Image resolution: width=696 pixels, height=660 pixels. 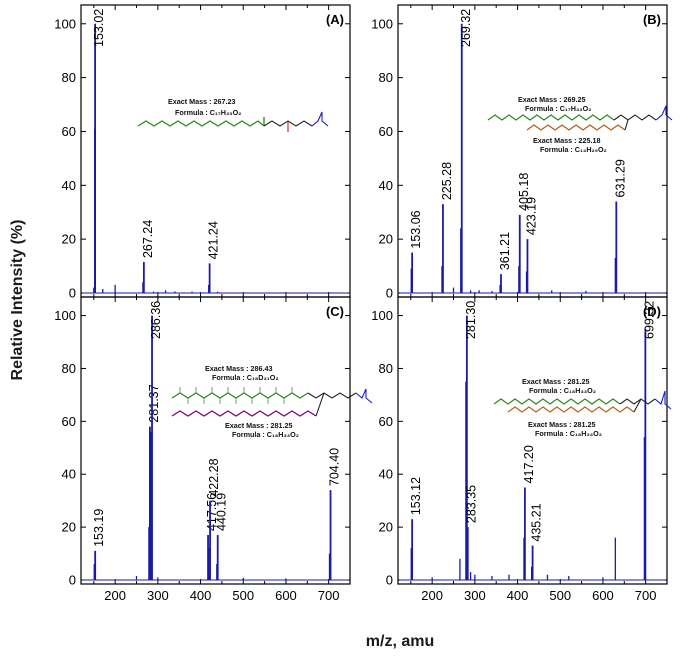 What do you see at coordinates (556, 381) in the screenshot?
I see `annotation-d-exact-mass-1: Exact Mass : 281.25` at bounding box center [556, 381].